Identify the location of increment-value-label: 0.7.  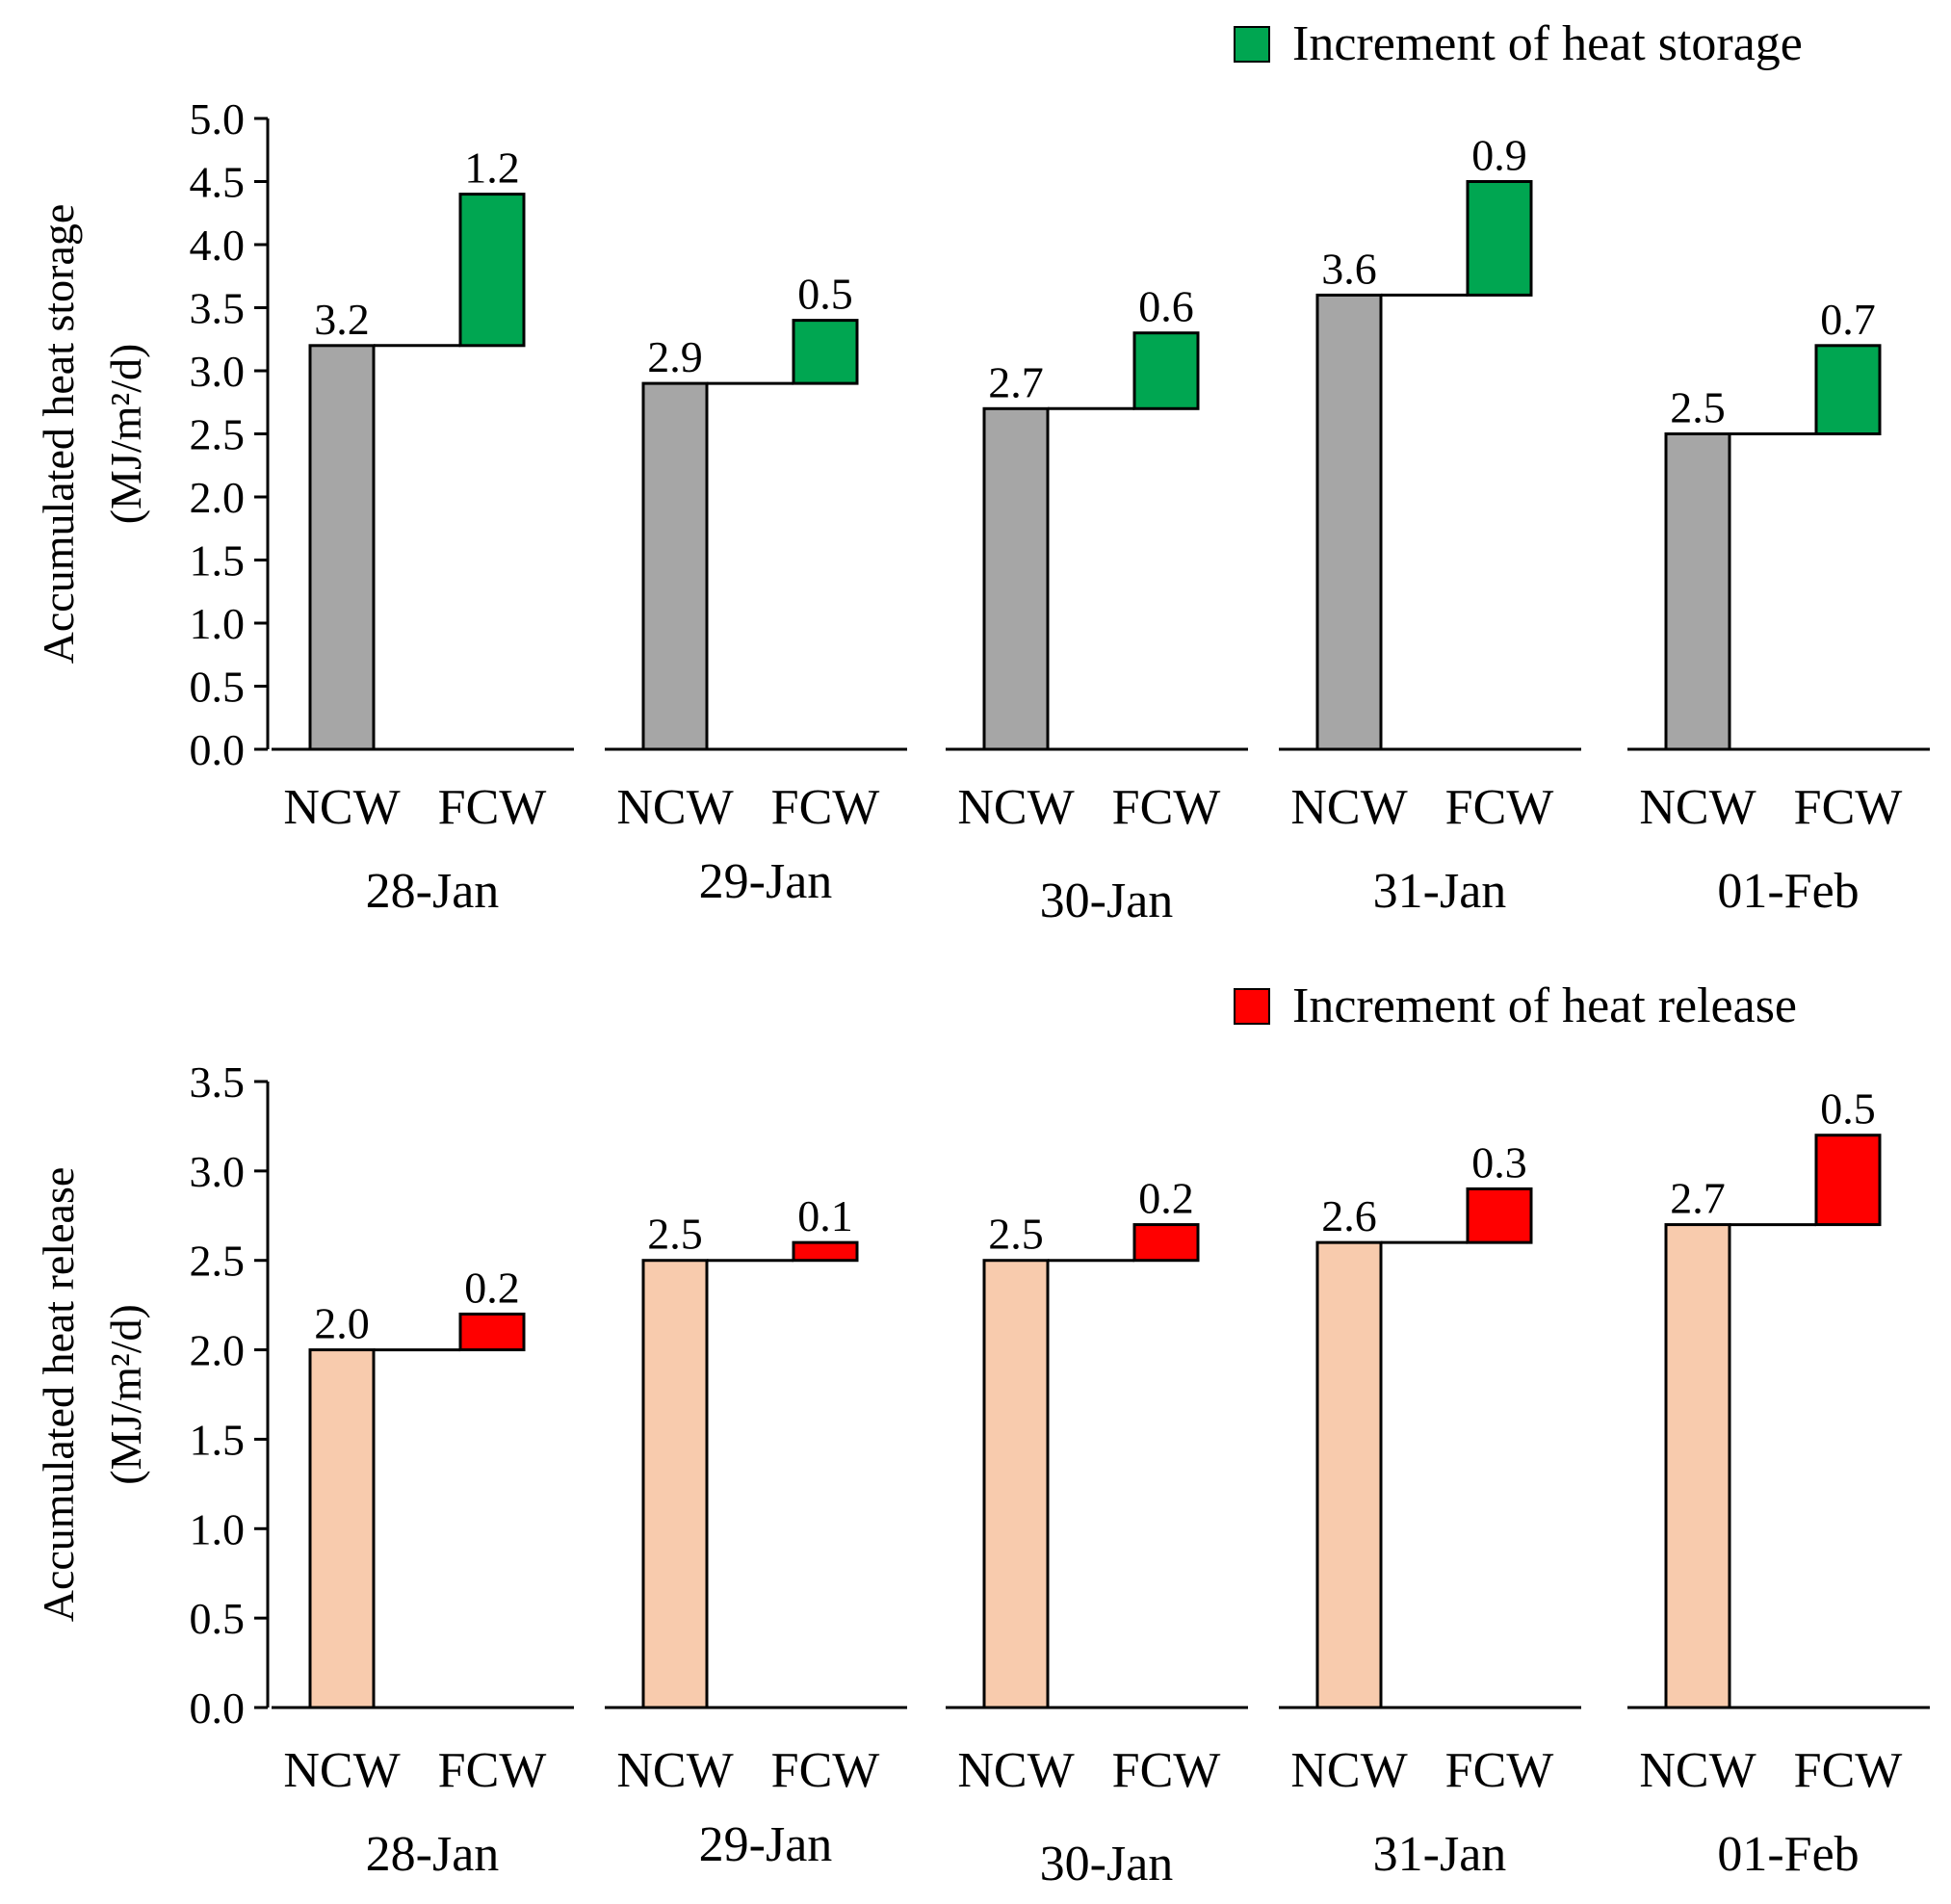
(1848, 319).